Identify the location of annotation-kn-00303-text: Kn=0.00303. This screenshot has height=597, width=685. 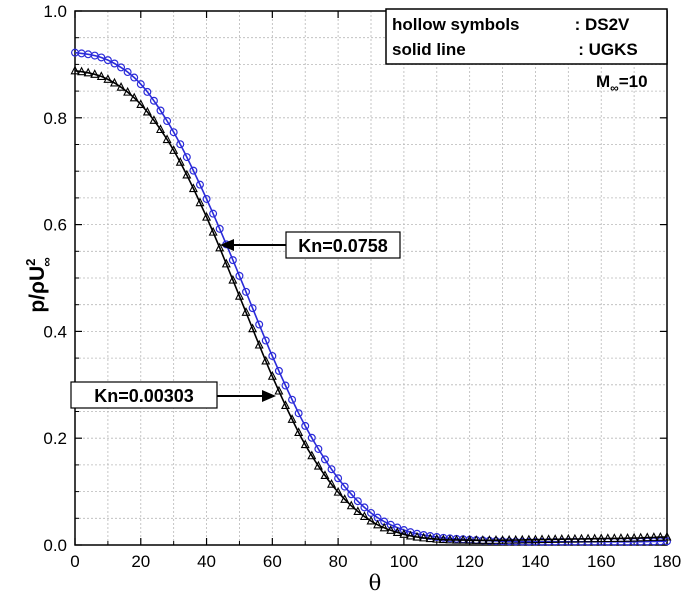
(144, 396).